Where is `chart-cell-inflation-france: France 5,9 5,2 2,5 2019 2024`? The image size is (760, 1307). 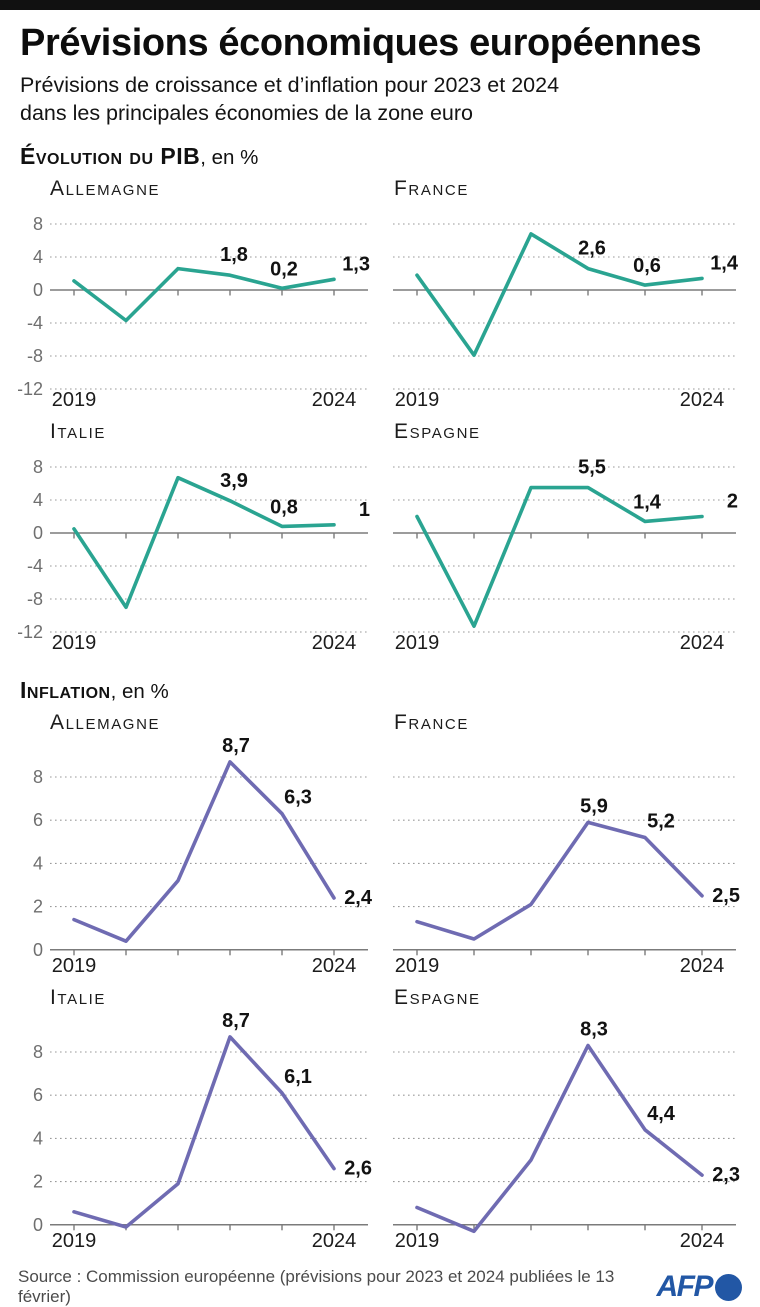 chart-cell-inflation-france: France 5,9 5,2 2,5 2019 2024 is located at coordinates (564, 842).